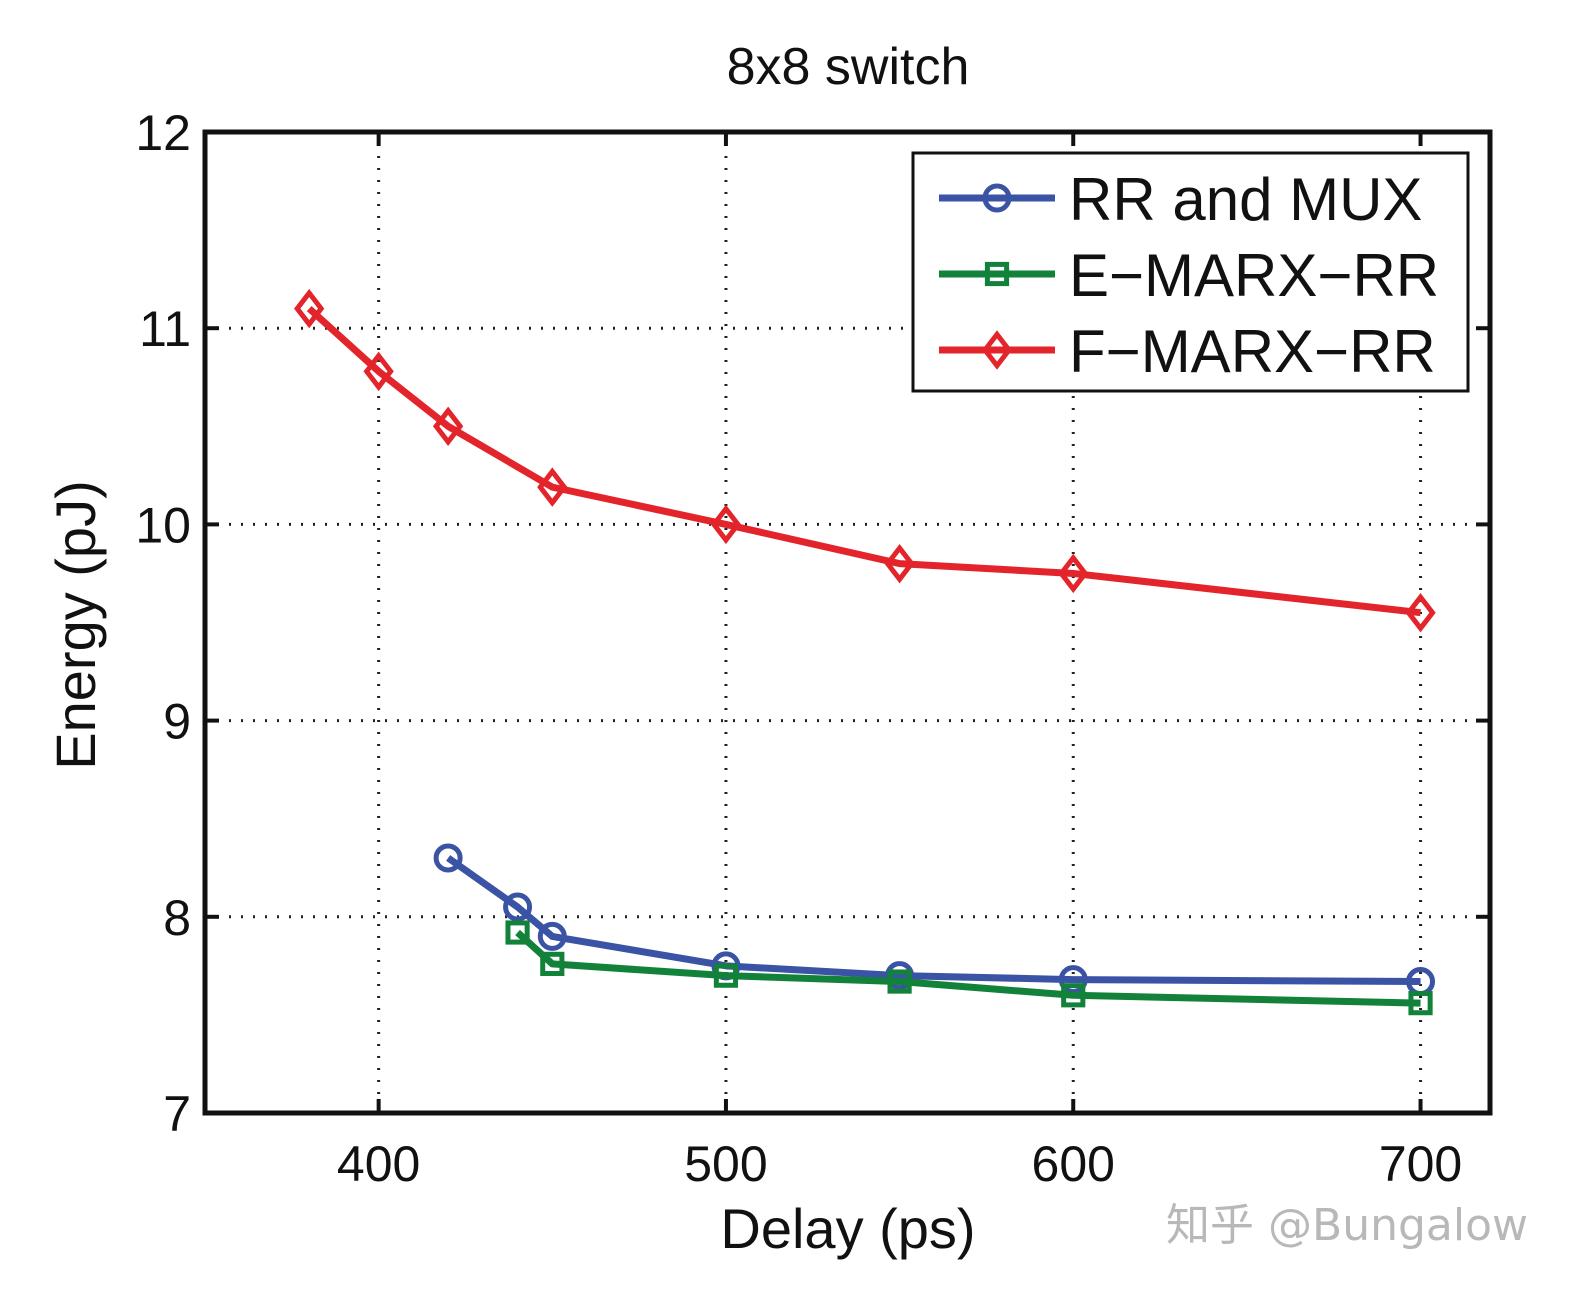 Image resolution: width=1575 pixels, height=1303 pixels. I want to click on y-tick-label-8: 8, so click(177, 918).